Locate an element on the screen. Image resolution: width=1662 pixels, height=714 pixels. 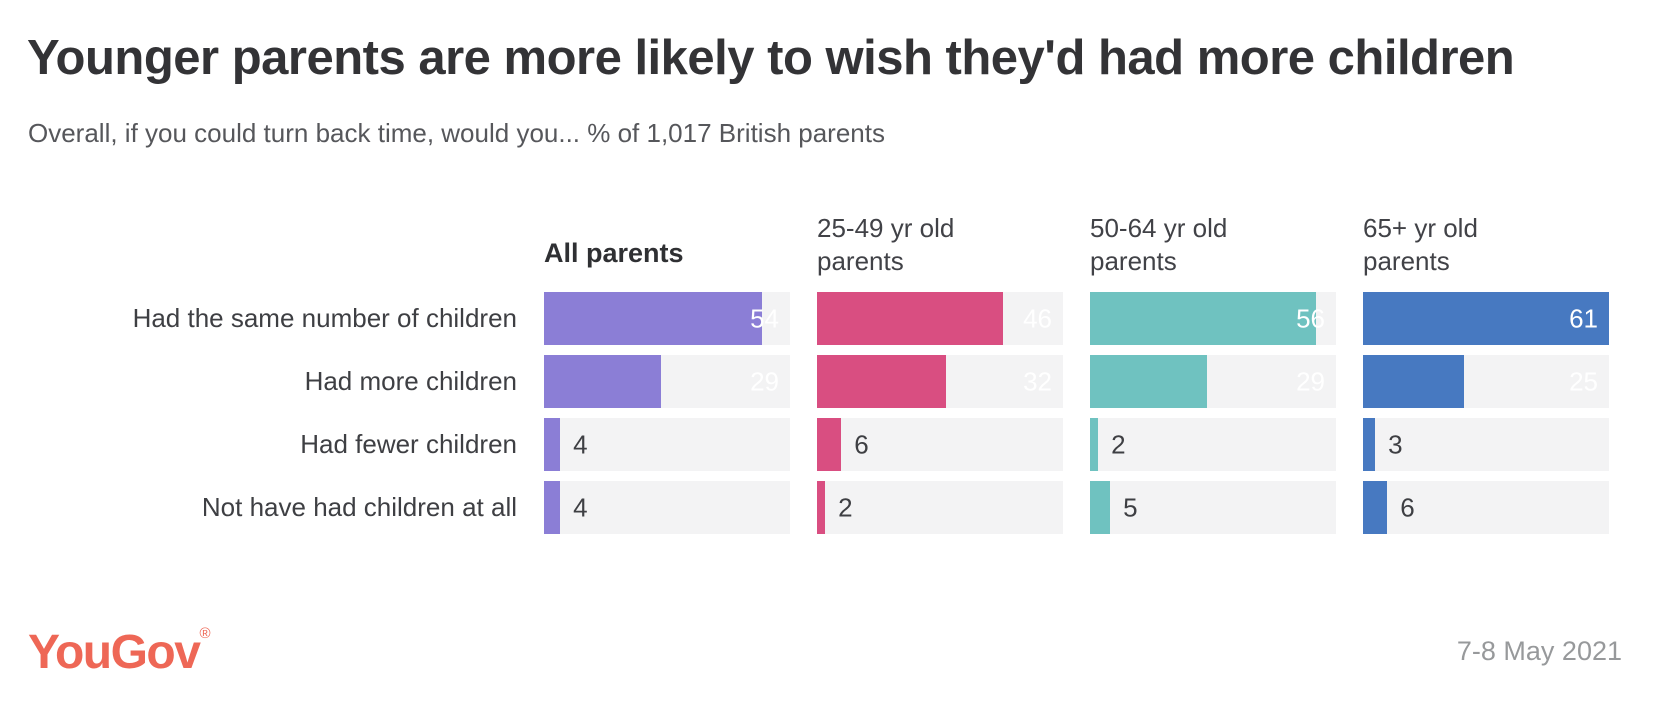
bar-track: 46 is located at coordinates (940, 319).